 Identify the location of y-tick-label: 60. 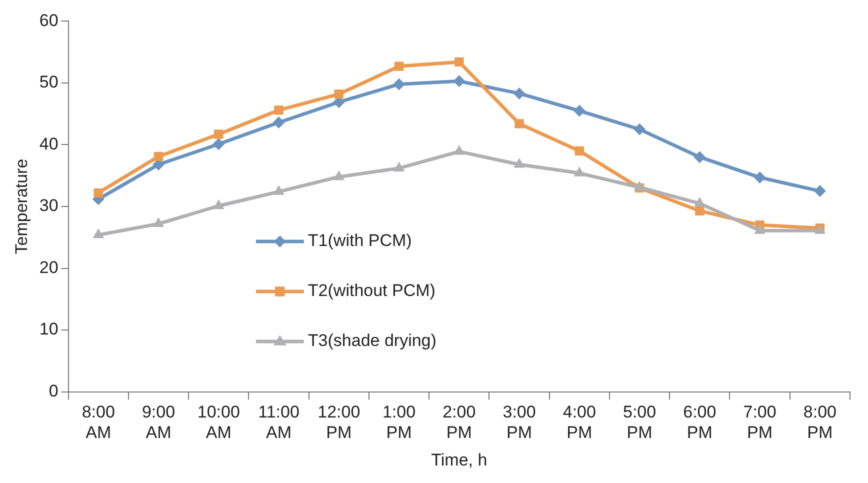
(48, 20).